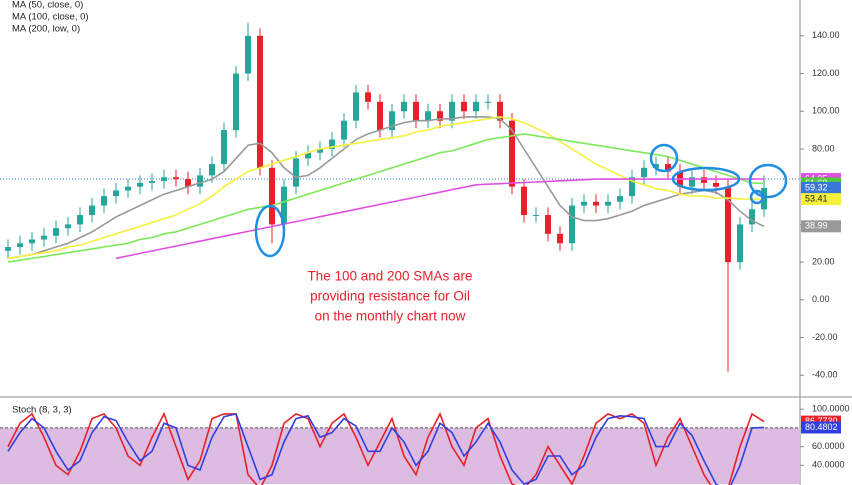 The width and height of the screenshot is (852, 485). Describe the element at coordinates (823, 148) in the screenshot. I see `y-tick-label: 80.00` at that location.